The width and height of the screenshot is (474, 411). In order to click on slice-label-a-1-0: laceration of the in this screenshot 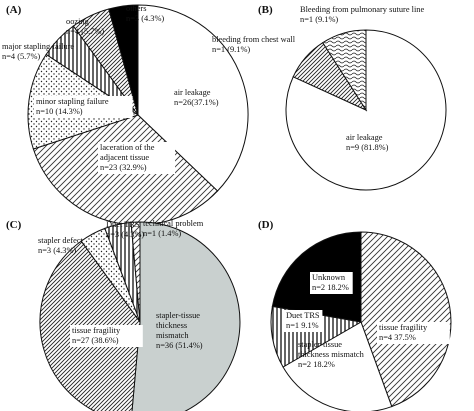, I will do `click(127, 147)`.